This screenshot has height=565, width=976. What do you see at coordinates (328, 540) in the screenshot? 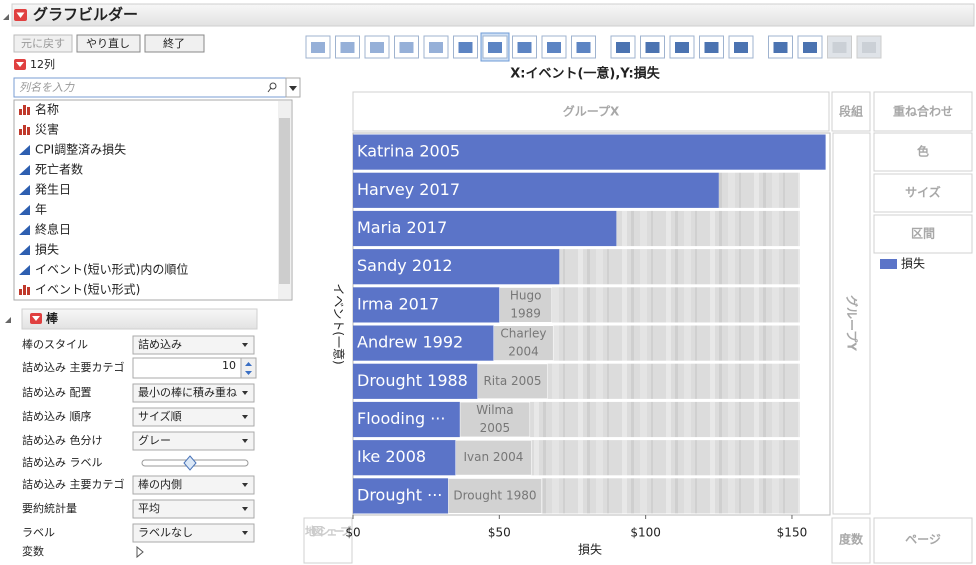
I see `map-zone` at bounding box center [328, 540].